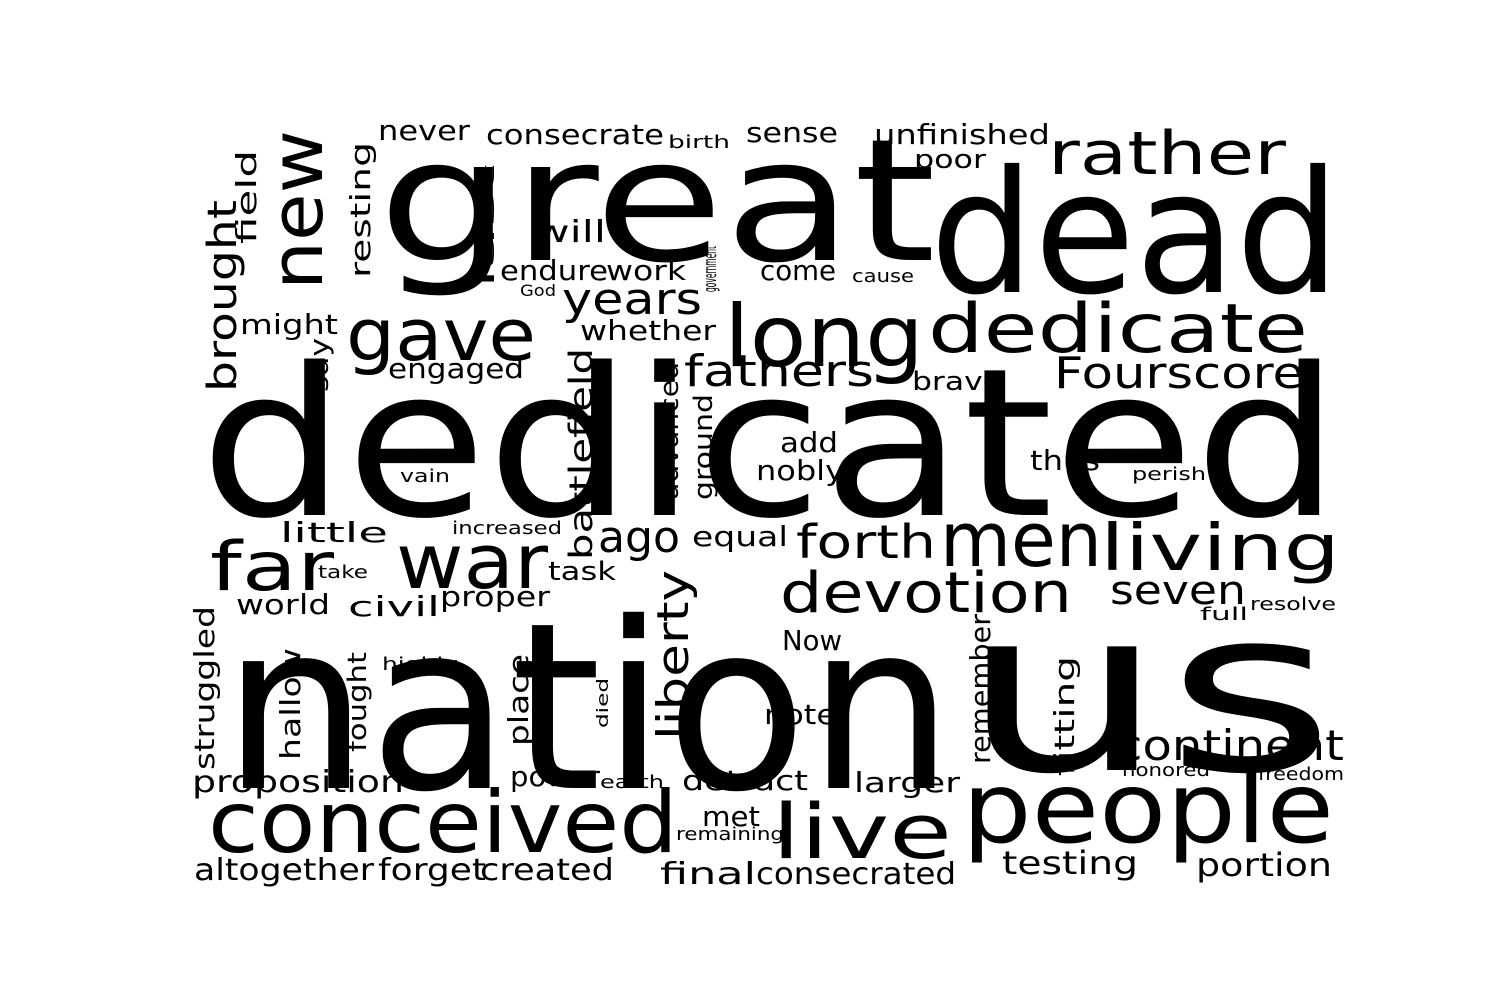  What do you see at coordinates (1179, 373) in the screenshot?
I see `word-Fourscore: Fourscore` at bounding box center [1179, 373].